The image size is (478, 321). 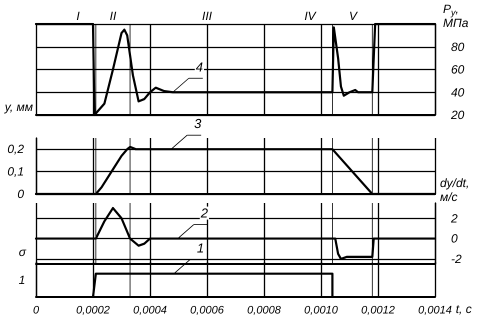 What do you see at coordinates (457, 115) in the screenshot?
I see `y2-tick-label: 20` at bounding box center [457, 115].